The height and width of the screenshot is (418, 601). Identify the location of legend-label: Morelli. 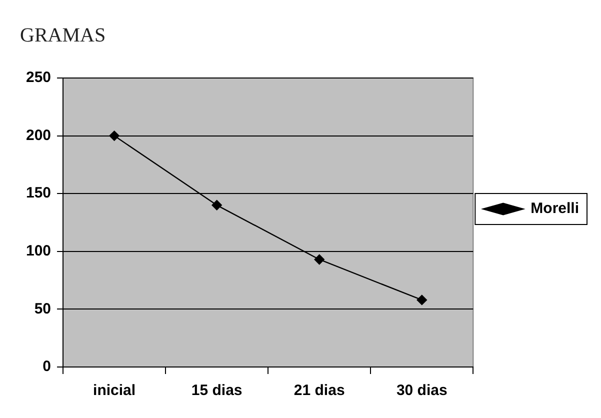
(555, 209).